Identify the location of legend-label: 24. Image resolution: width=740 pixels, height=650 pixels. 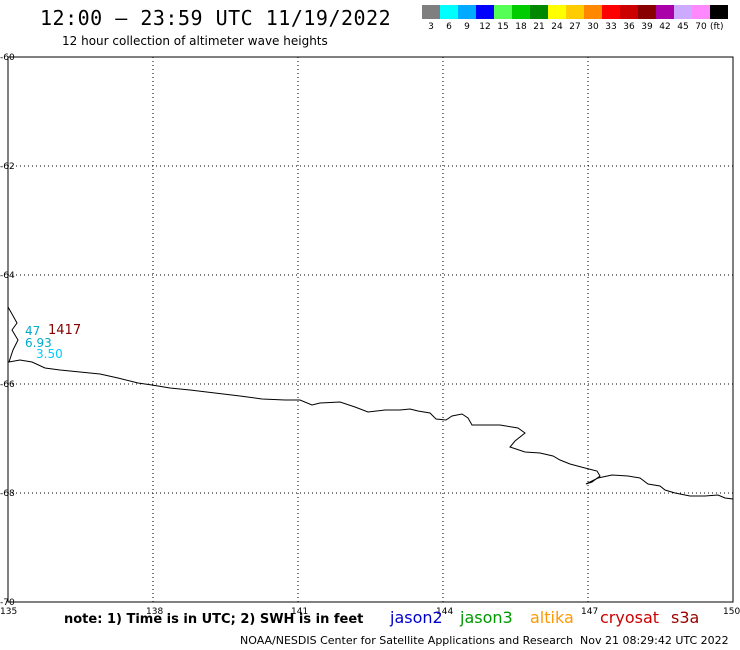
(557, 27).